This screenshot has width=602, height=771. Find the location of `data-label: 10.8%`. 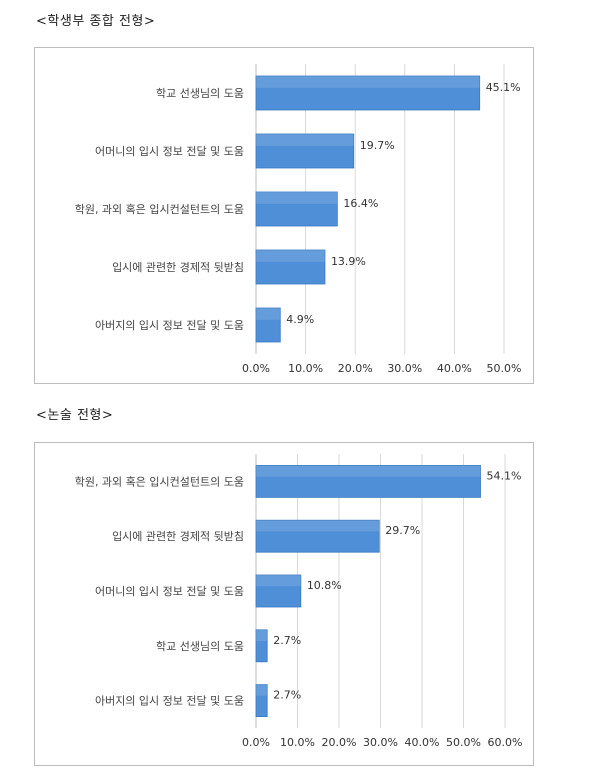

data-label: 10.8% is located at coordinates (324, 585).